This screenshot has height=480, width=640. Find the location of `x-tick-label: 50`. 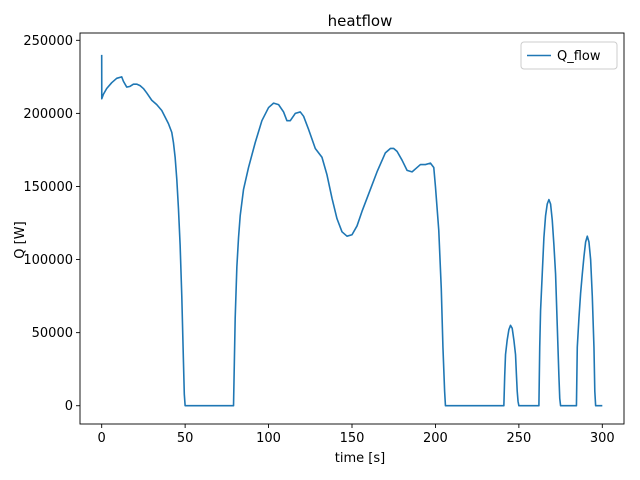

x-tick-label: 50 is located at coordinates (185, 438).